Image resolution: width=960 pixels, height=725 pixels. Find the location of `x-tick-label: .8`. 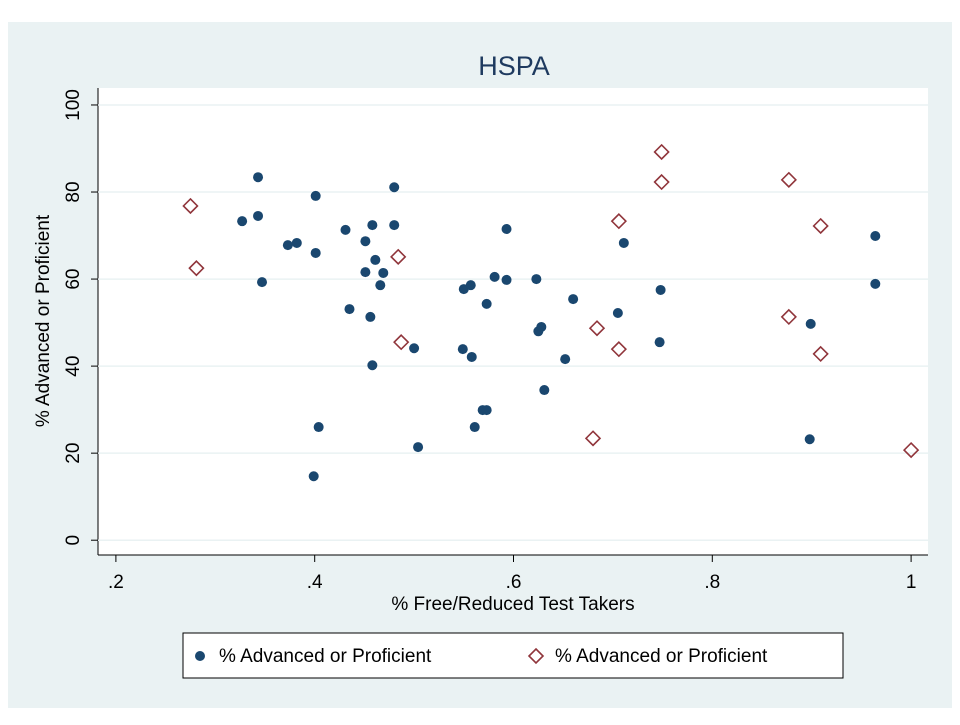

x-tick-label: .8 is located at coordinates (712, 582).